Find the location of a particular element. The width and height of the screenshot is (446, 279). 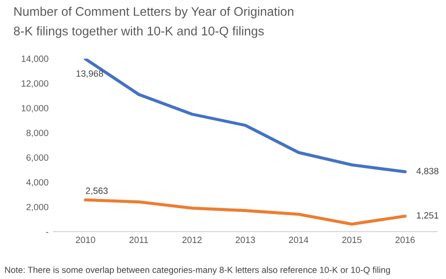

x-tick-label: 2015 is located at coordinates (352, 240).